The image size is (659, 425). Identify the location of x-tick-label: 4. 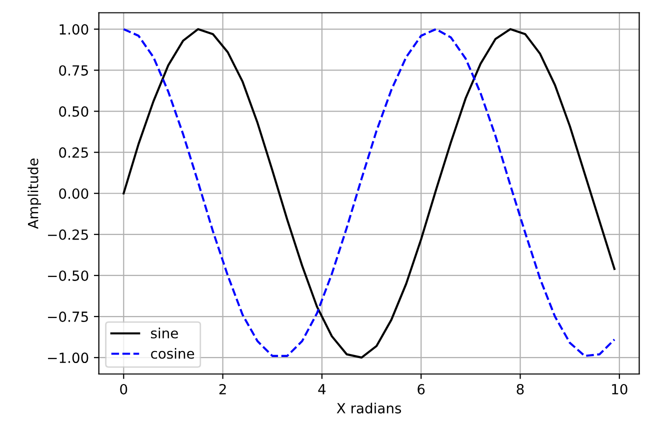
(322, 389).